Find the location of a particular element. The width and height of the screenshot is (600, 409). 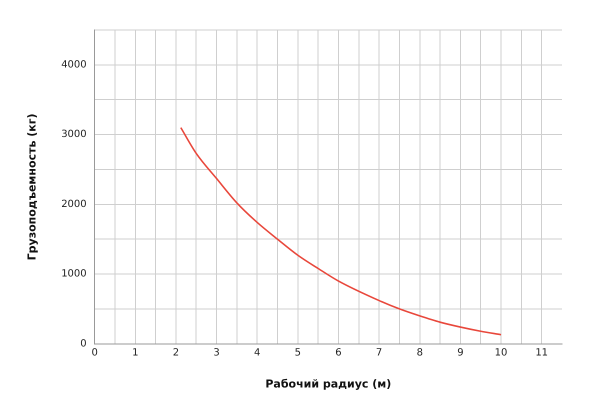

y-tick-label: 2000 is located at coordinates (74, 204).